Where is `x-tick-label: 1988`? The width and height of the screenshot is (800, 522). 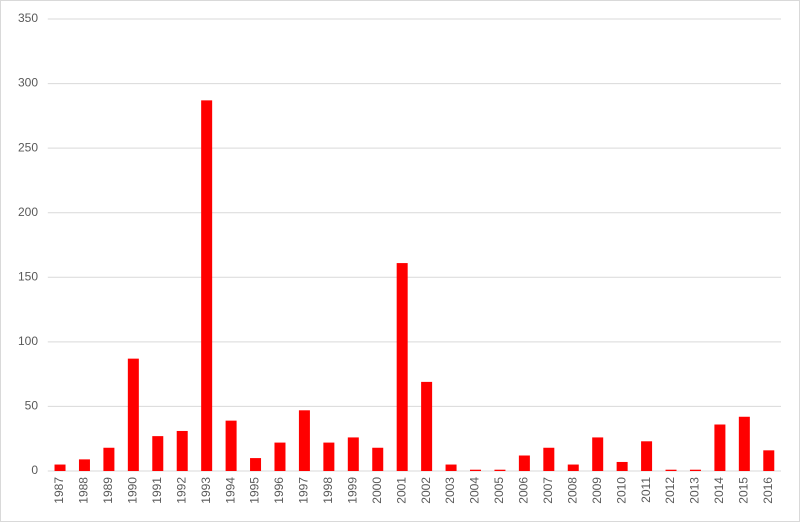
x-tick-label: 1988 is located at coordinates (84, 490).